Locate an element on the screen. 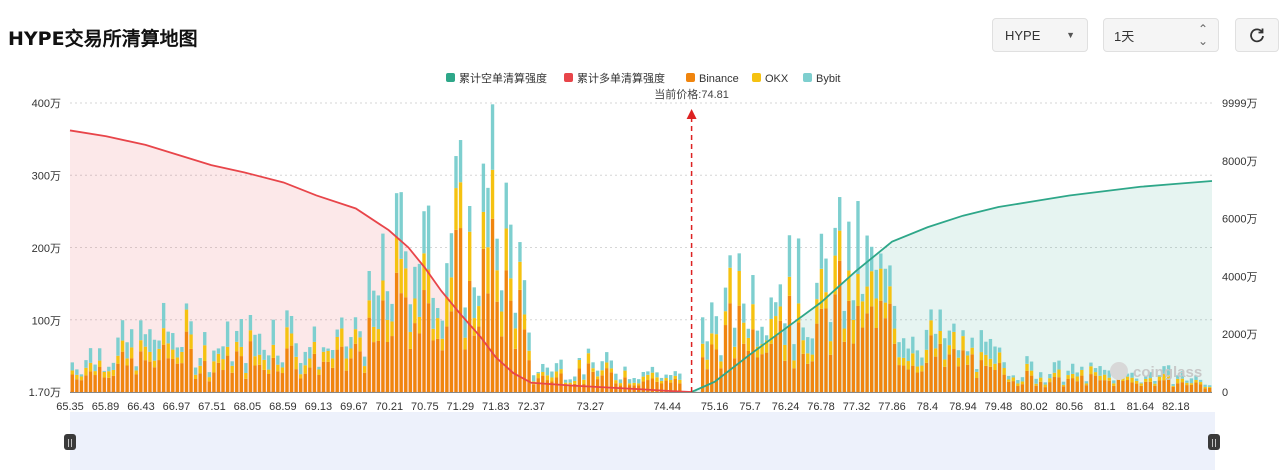 The image size is (1280, 470). x-tick-label: 68.59 is located at coordinates (283, 406).